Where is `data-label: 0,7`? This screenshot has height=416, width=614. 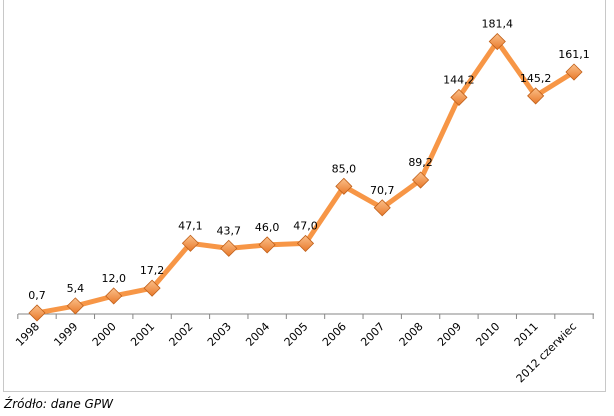 data-label: 0,7 is located at coordinates (37, 295).